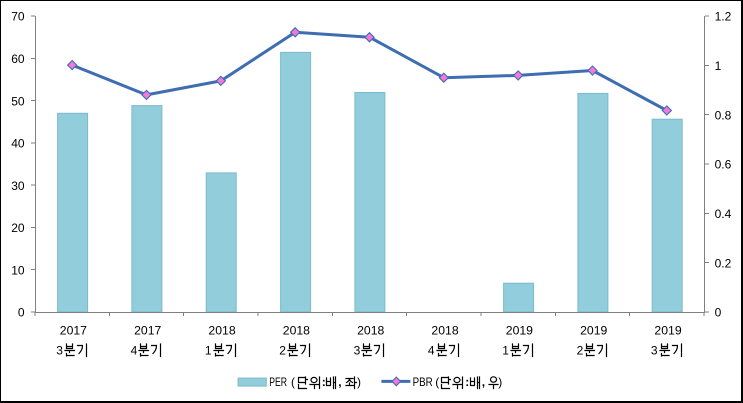  What do you see at coordinates (18, 101) in the screenshot?
I see `svg-text: 50` at bounding box center [18, 101].